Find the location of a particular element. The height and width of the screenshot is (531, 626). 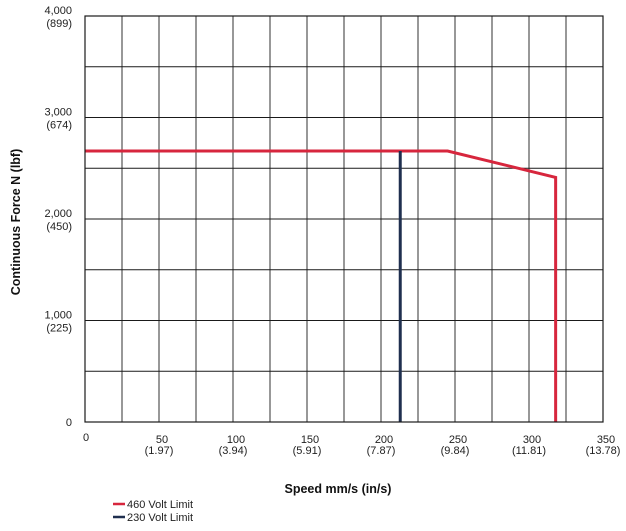

x-tick-label: 350 is located at coordinates (606, 440).